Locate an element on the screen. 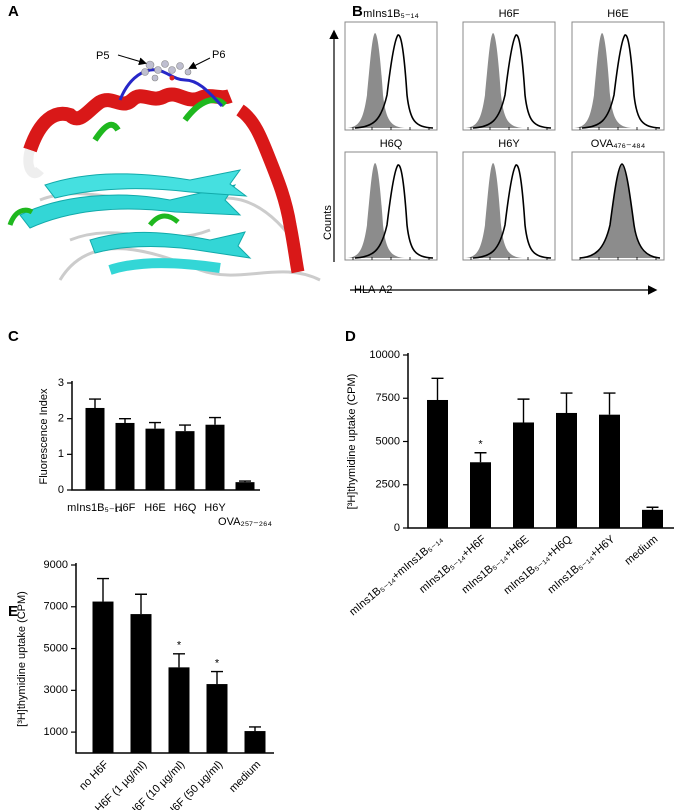 This screenshot has height=810, width=680. x-tick-label: H6E is located at coordinates (154, 508).